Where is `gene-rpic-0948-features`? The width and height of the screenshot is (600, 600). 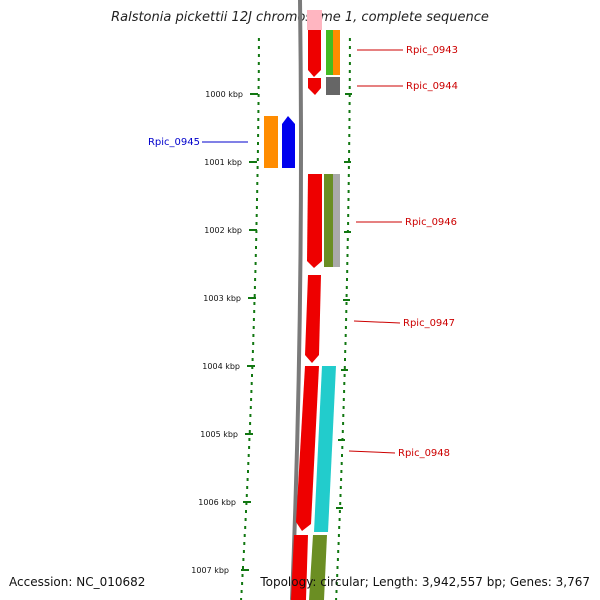
gene-rpic-0948-features is located at coordinates (316, 449).